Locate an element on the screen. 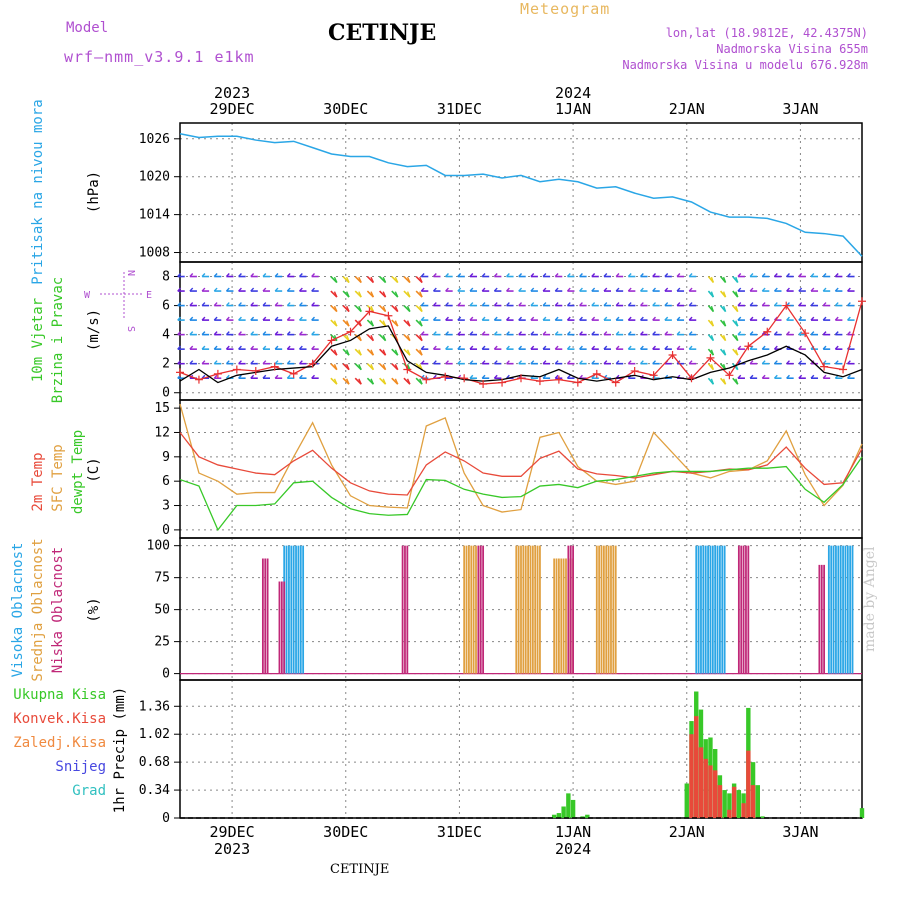  y-tick-label: 1008 is located at coordinates (154, 253).